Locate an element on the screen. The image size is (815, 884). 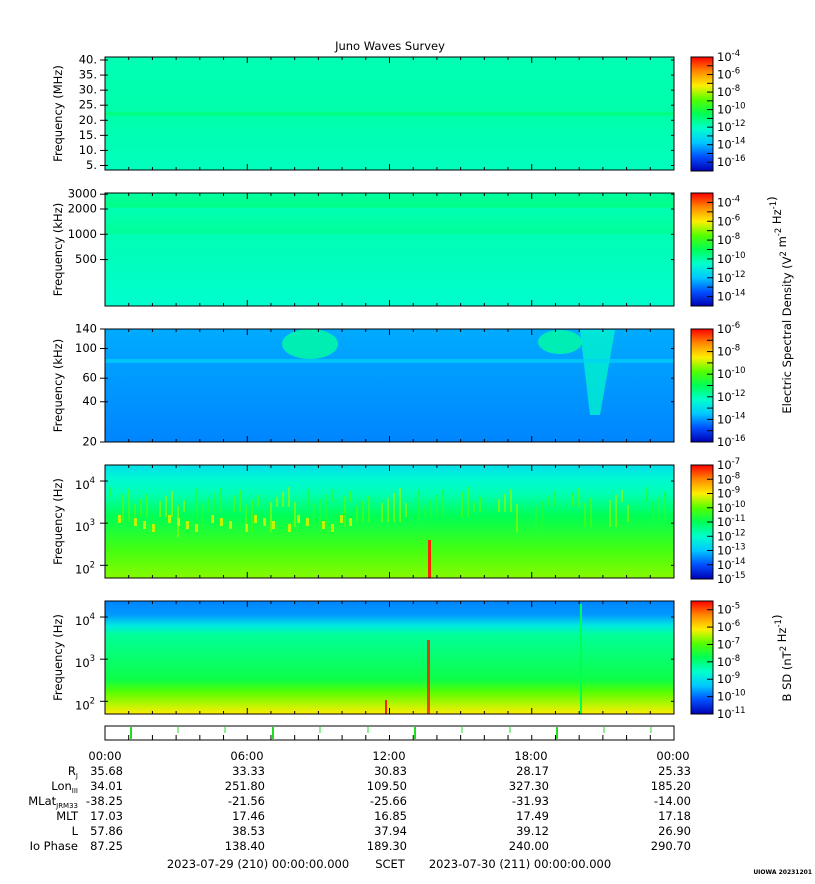
colorbar-2: 10⁻⁴ 10⁻⁶ 10⁻⁸ 10⁻¹⁰ 10⁻¹² 10⁻¹⁴ is located at coordinates (718, 249).